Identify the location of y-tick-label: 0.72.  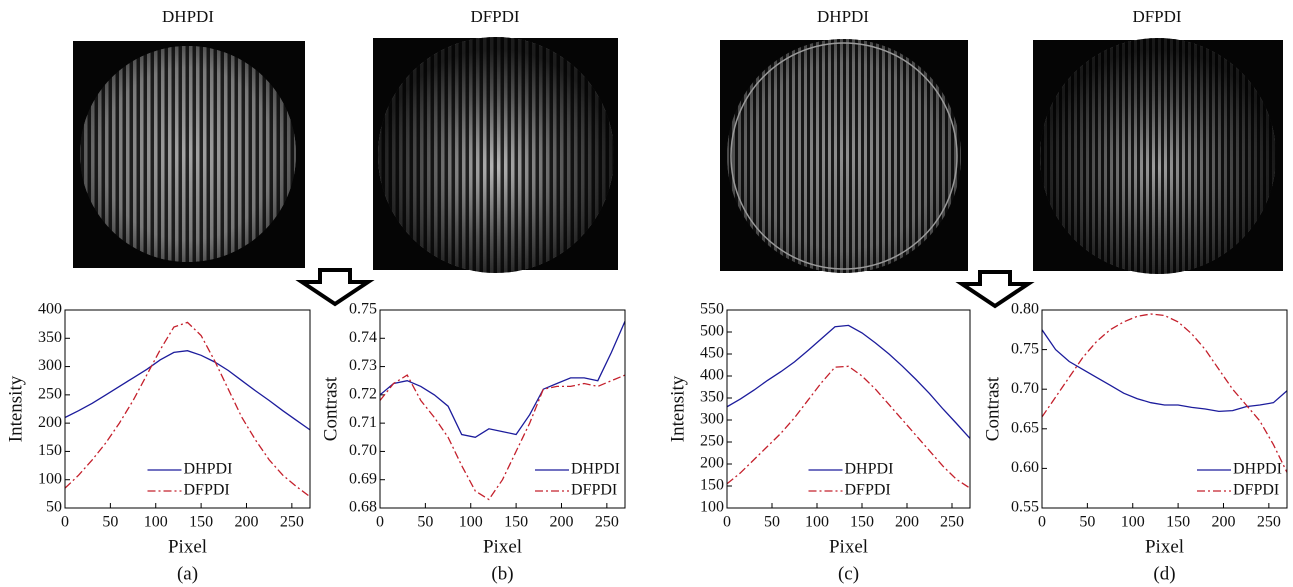
(363, 394).